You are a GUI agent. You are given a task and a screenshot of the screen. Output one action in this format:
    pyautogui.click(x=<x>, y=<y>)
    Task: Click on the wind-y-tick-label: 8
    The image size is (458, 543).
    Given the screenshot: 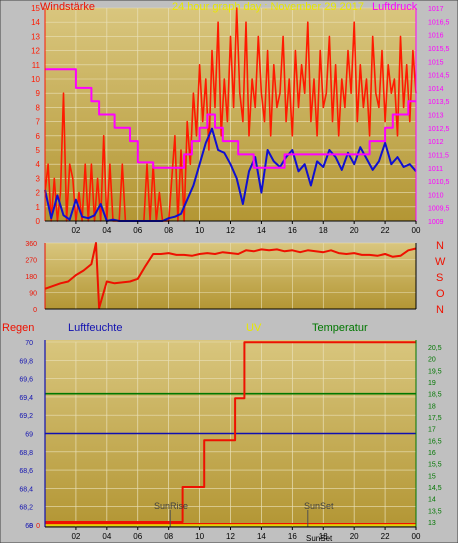 What is the action you would take?
    pyautogui.click(x=38, y=107)
    